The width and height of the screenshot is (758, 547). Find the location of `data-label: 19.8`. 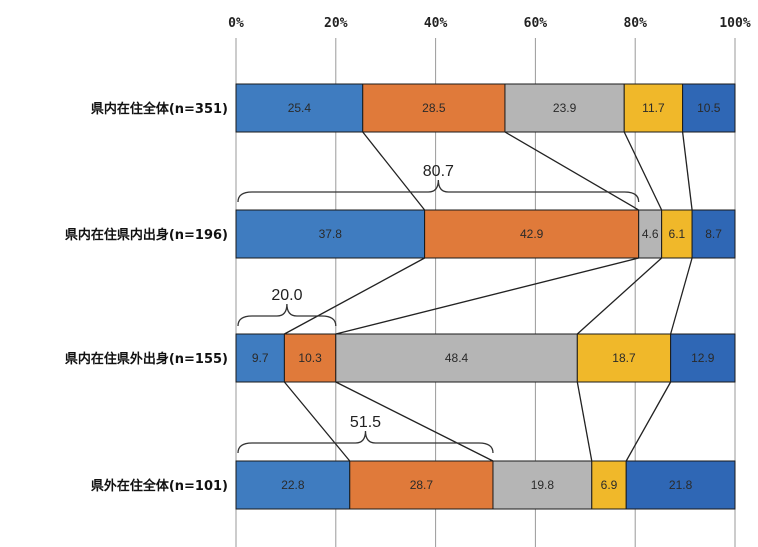

data-label: 19.8 is located at coordinates (543, 485).